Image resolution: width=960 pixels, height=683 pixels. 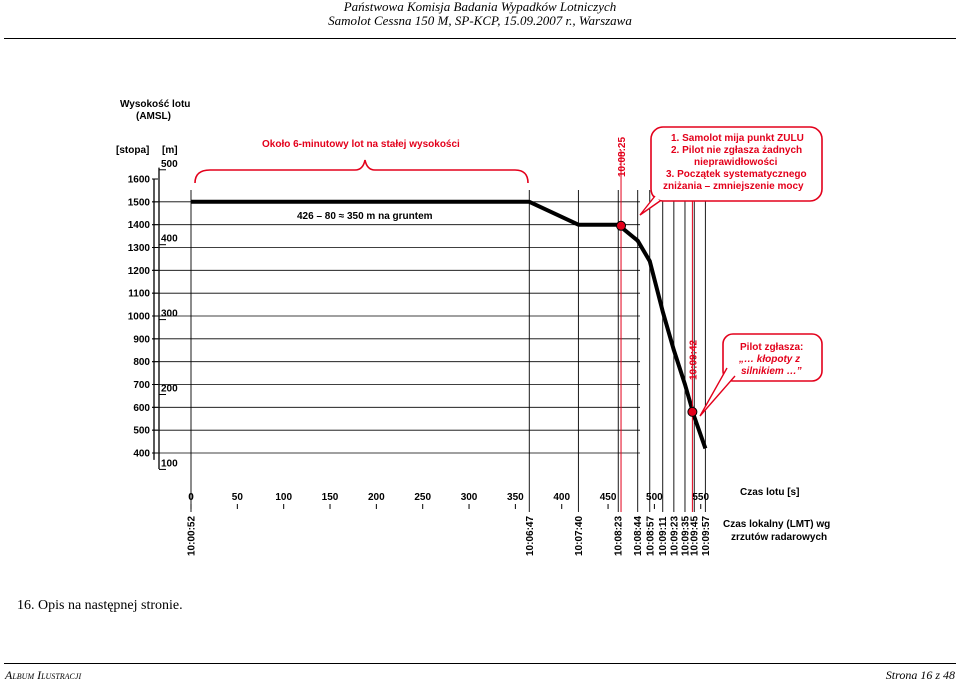 I want to click on annotation-box-1-line: 3. Początek systematycznego, so click(x=736, y=174).